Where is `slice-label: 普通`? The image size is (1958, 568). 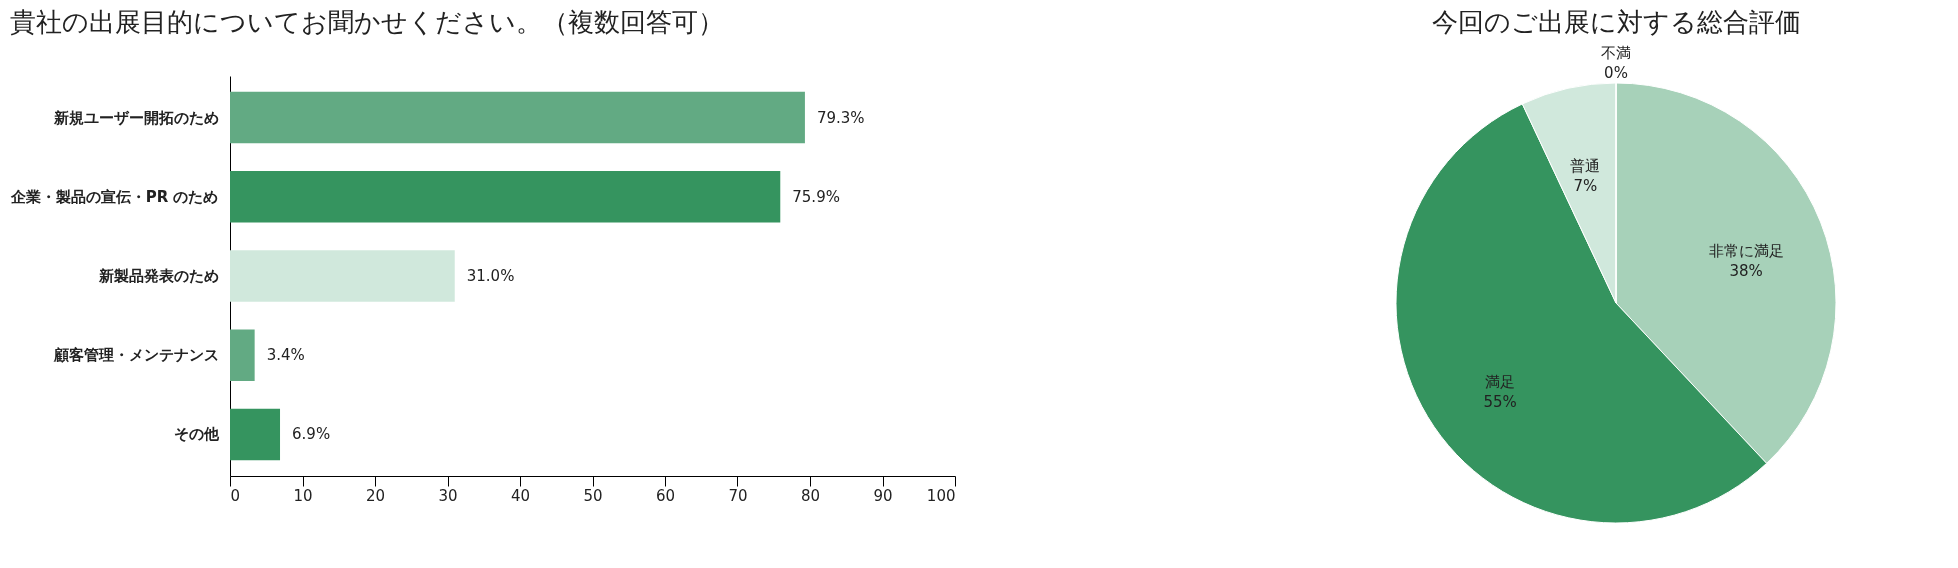 slice-label: 普通 is located at coordinates (1585, 166).